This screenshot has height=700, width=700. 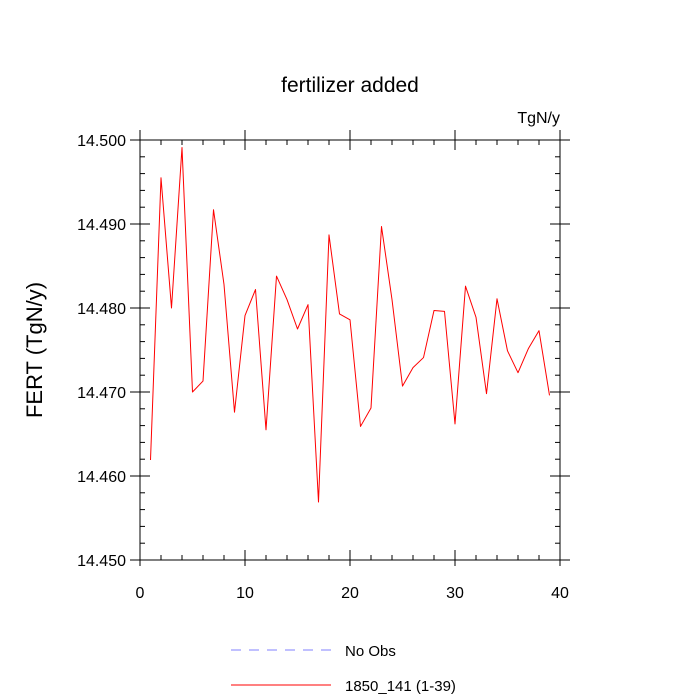 What do you see at coordinates (538, 118) in the screenshot?
I see `units-label: TgN/y` at bounding box center [538, 118].